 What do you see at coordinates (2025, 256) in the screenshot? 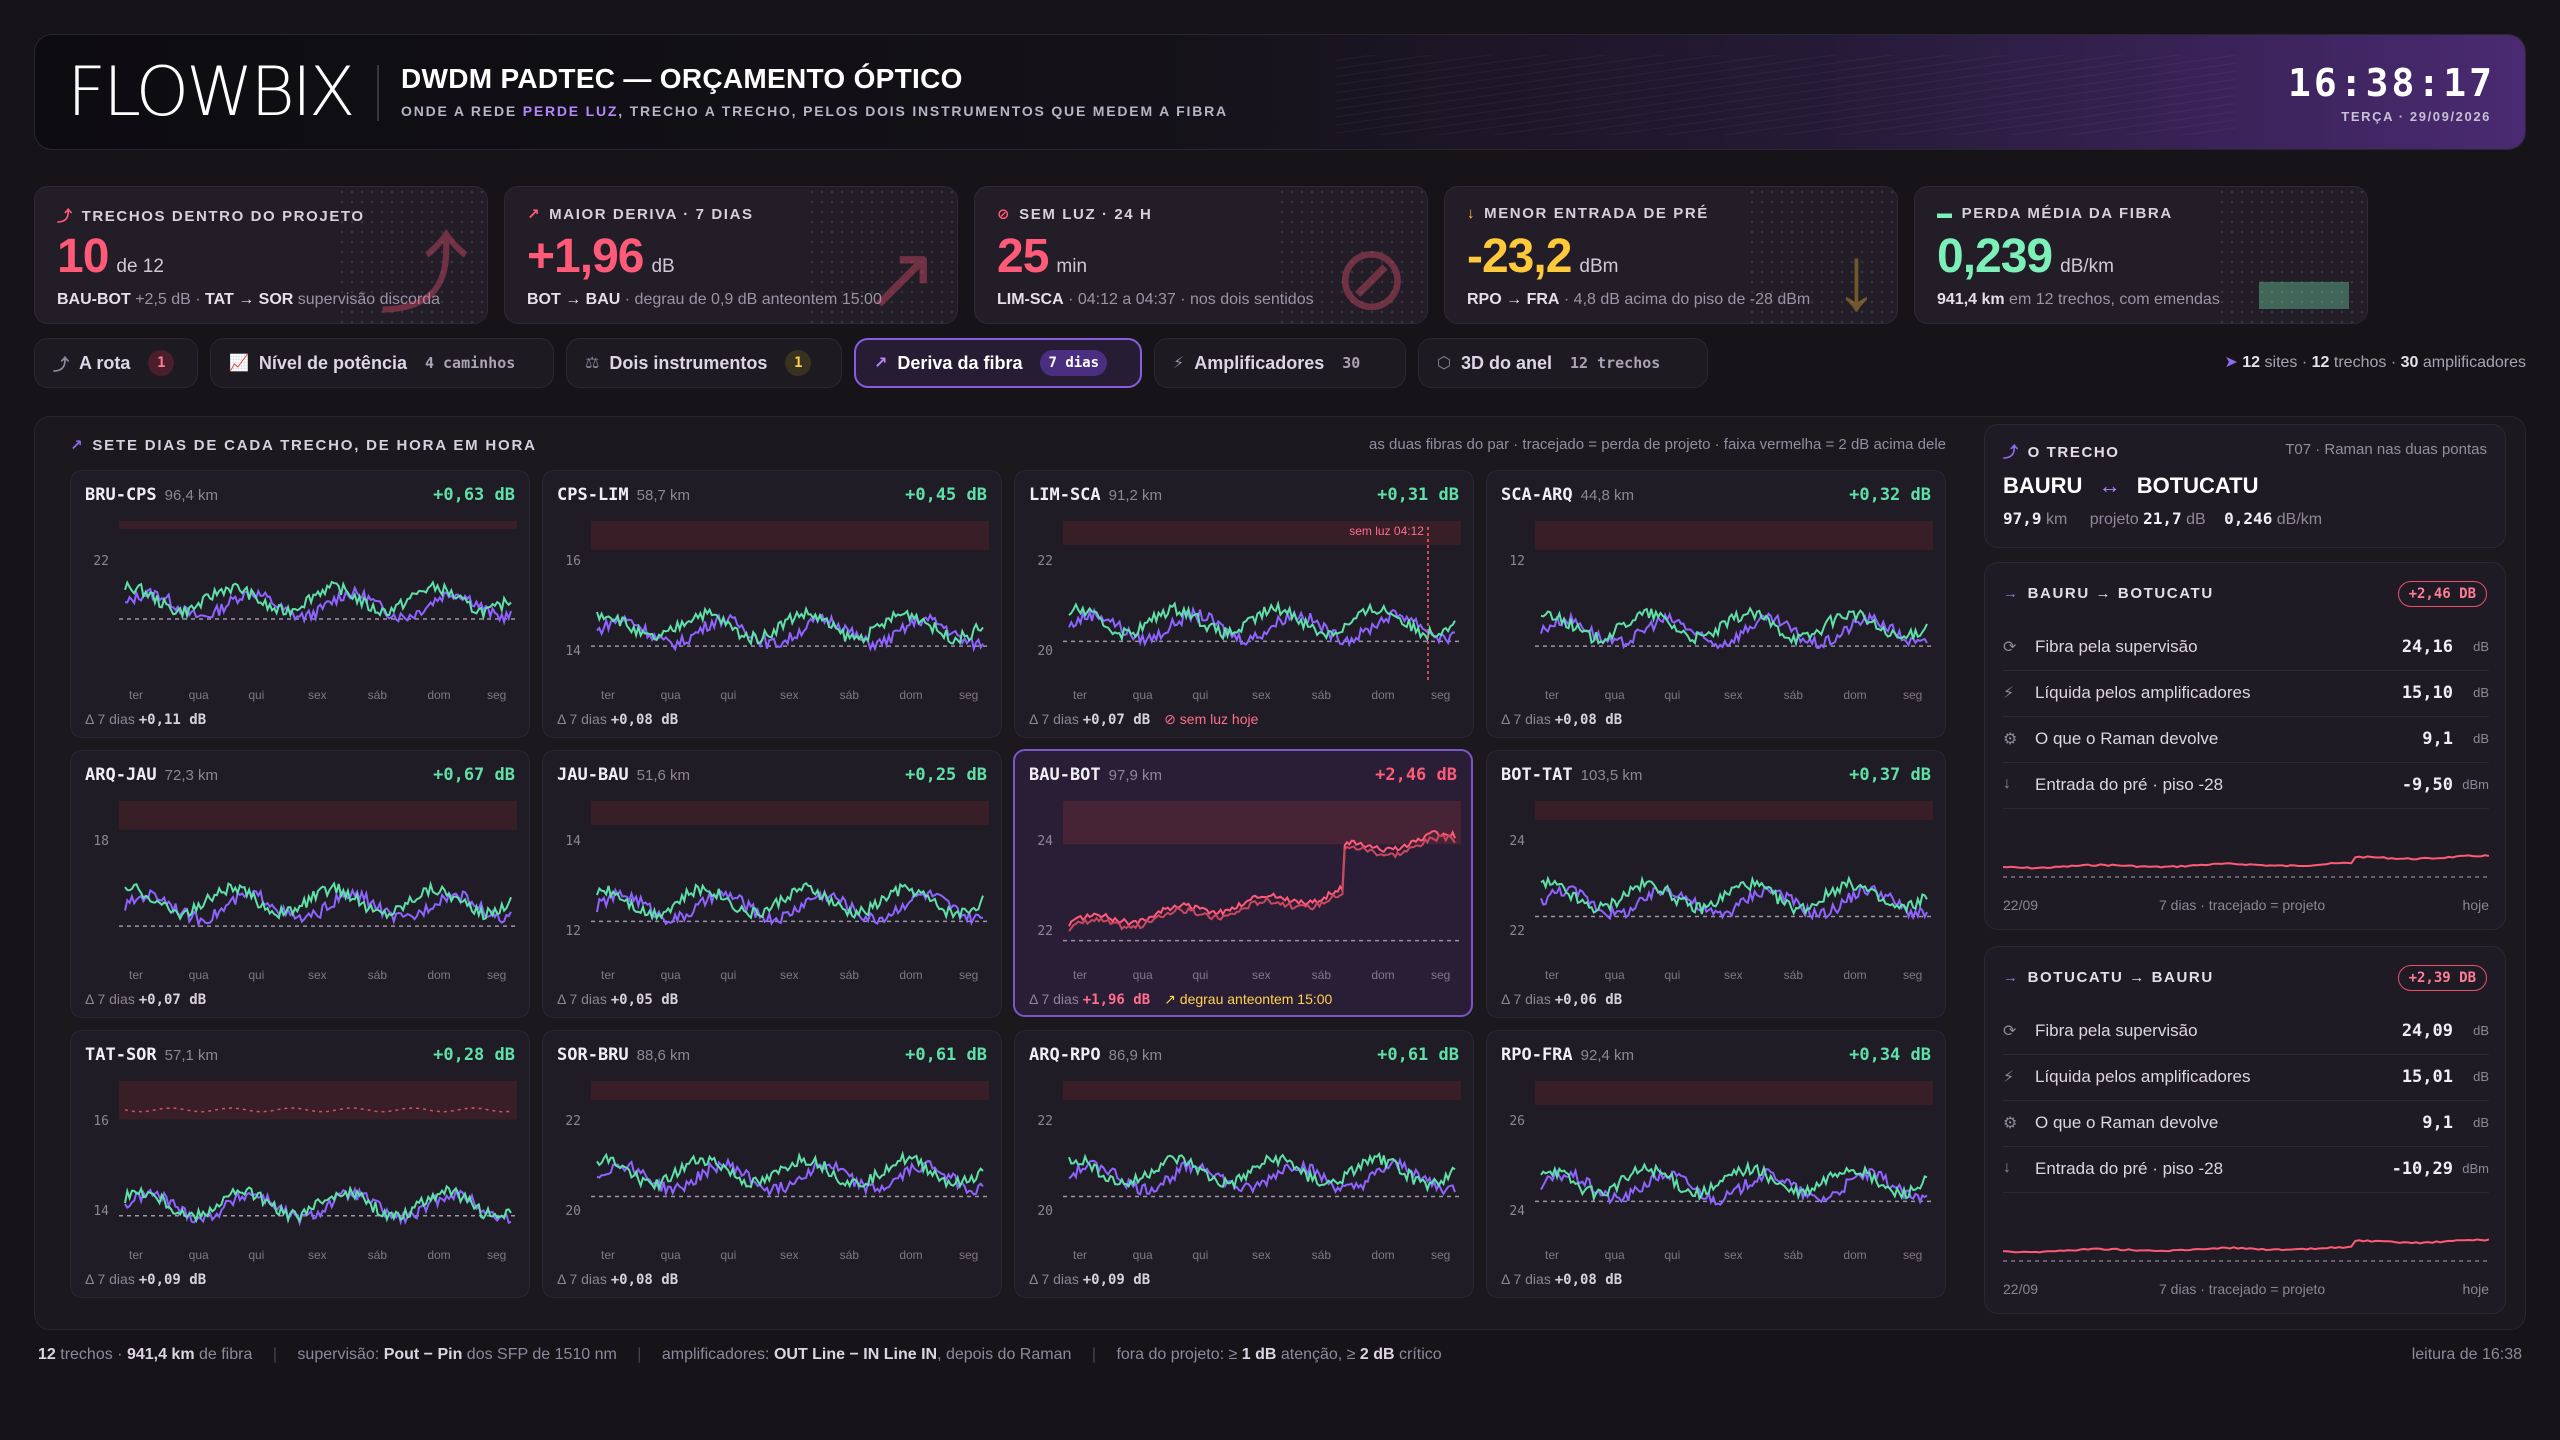
I see `kpi-value: 0,239 dB/km` at bounding box center [2025, 256].